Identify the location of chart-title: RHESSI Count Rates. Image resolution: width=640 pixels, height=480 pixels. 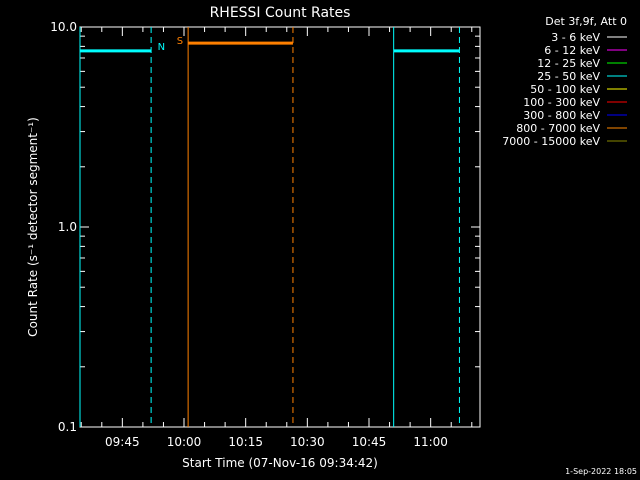
(280, 13).